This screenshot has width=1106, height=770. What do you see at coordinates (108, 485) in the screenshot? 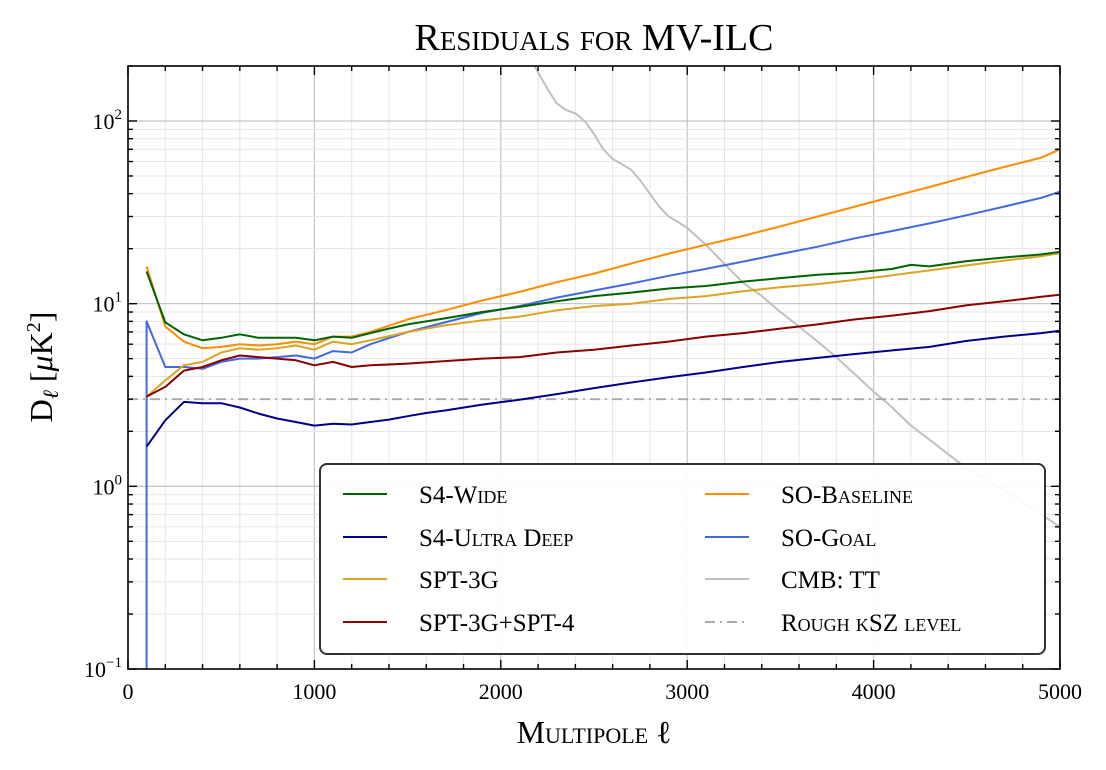
I see `y-tick-label: 10⁰` at bounding box center [108, 485].